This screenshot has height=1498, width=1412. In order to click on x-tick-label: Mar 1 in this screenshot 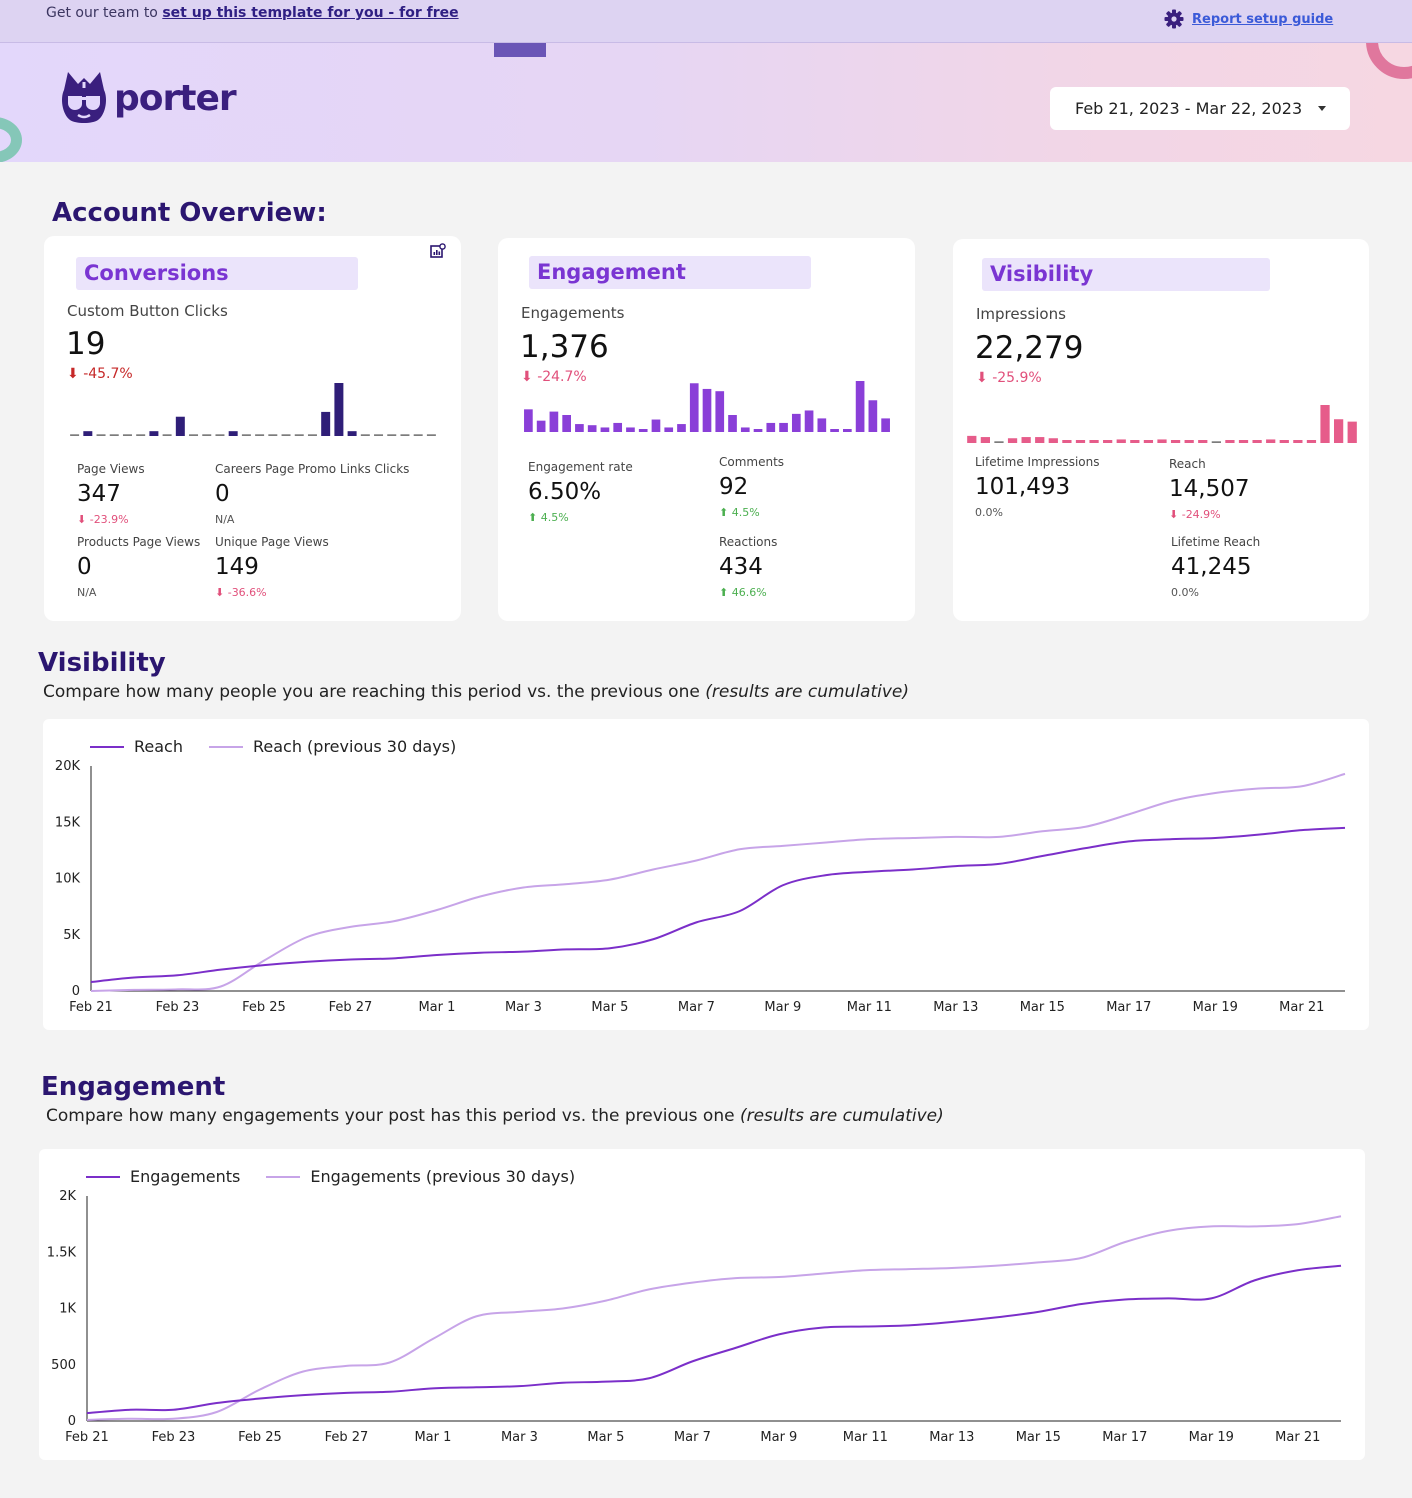, I will do `click(432, 1437)`.